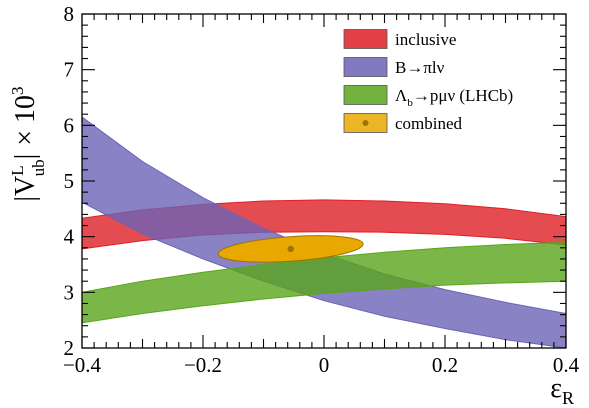 This screenshot has height=408, width=589. Describe the element at coordinates (428, 81) in the screenshot. I see `legend: inclusive B→πlν Λb→pμν (LHCb) combined` at that location.